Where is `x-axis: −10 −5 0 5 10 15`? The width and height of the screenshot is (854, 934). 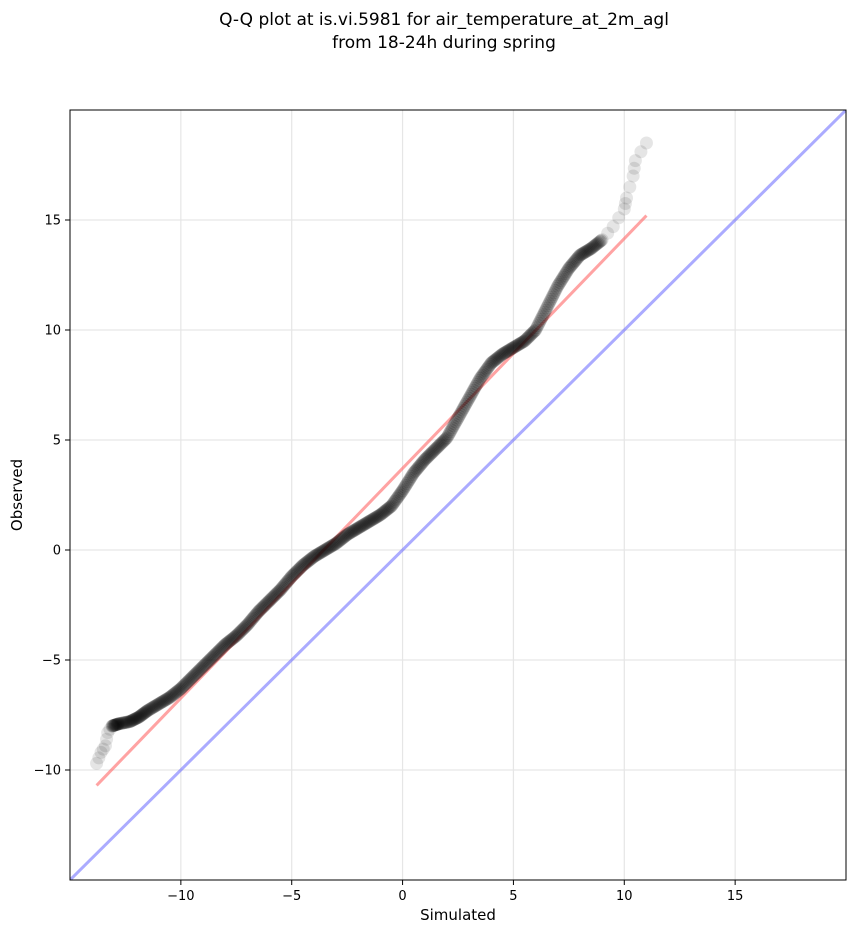 x-axis: −10 −5 0 5 10 15 is located at coordinates (455, 892).